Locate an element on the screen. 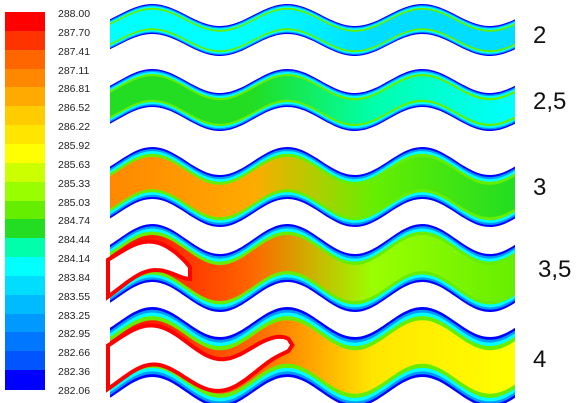 This screenshot has width=576, height=403. colorbar-tick-label: 284.74 is located at coordinates (74, 221).